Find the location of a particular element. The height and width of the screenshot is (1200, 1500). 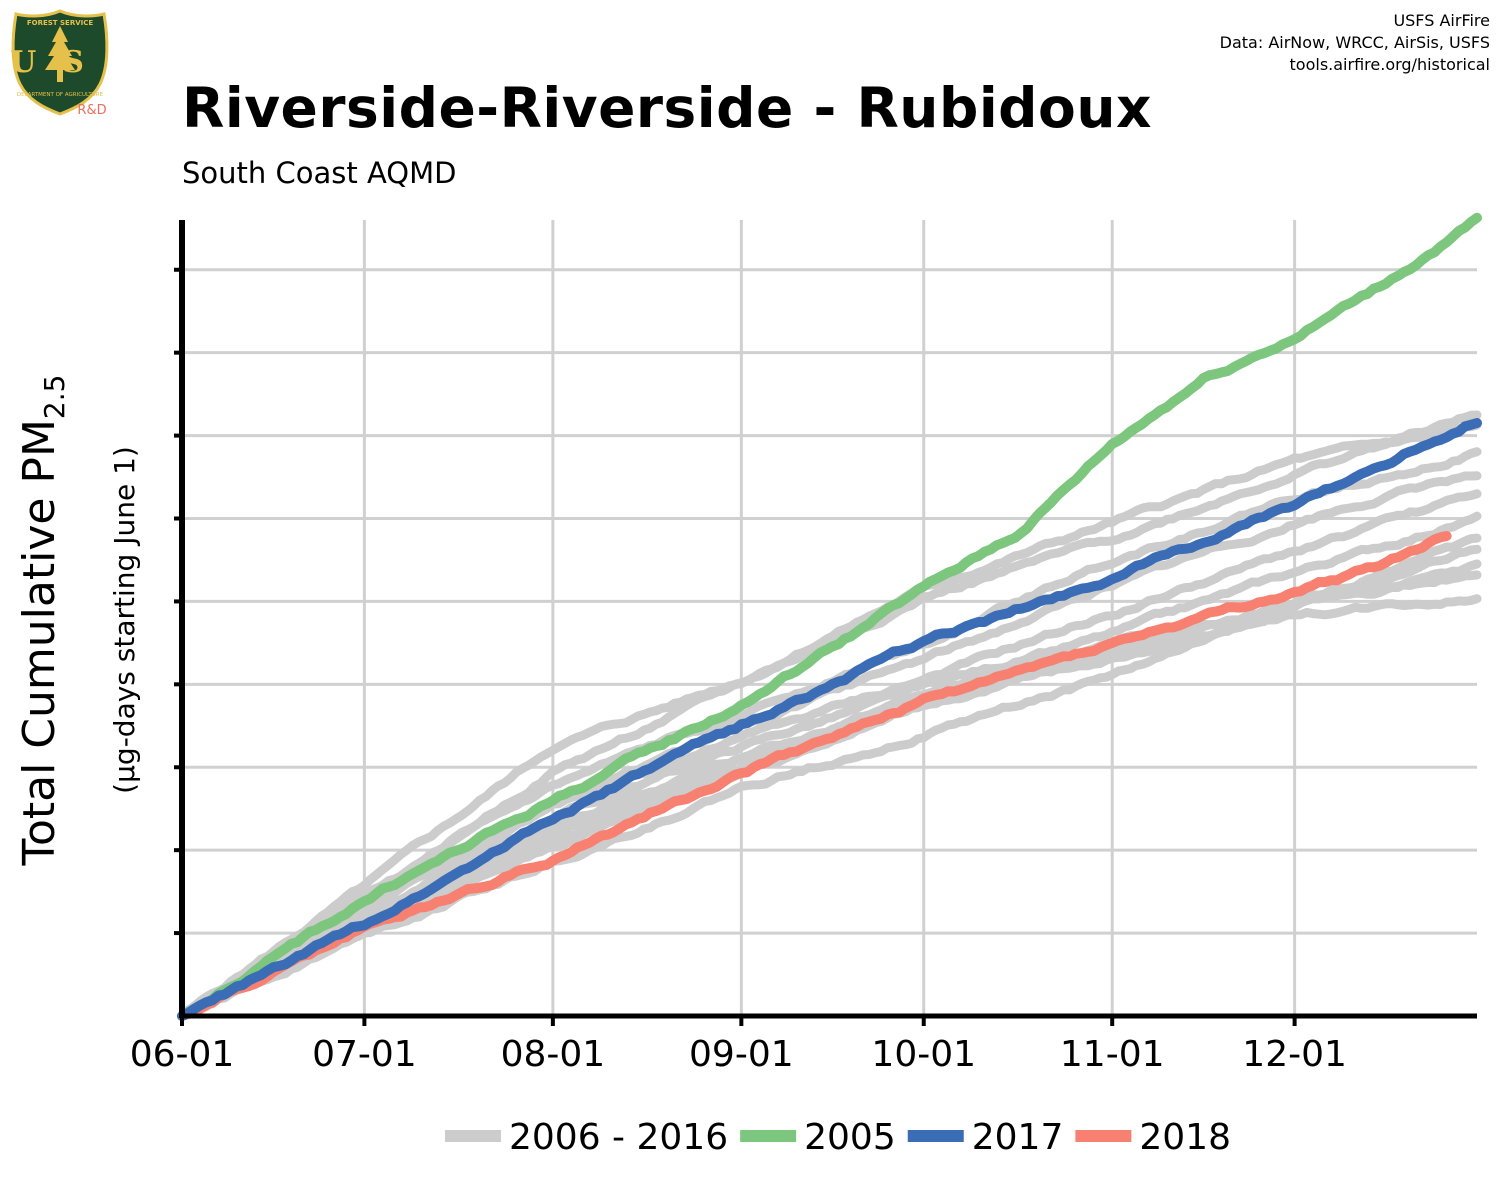

x-tick-label: 11-01 is located at coordinates (1112, 1054).